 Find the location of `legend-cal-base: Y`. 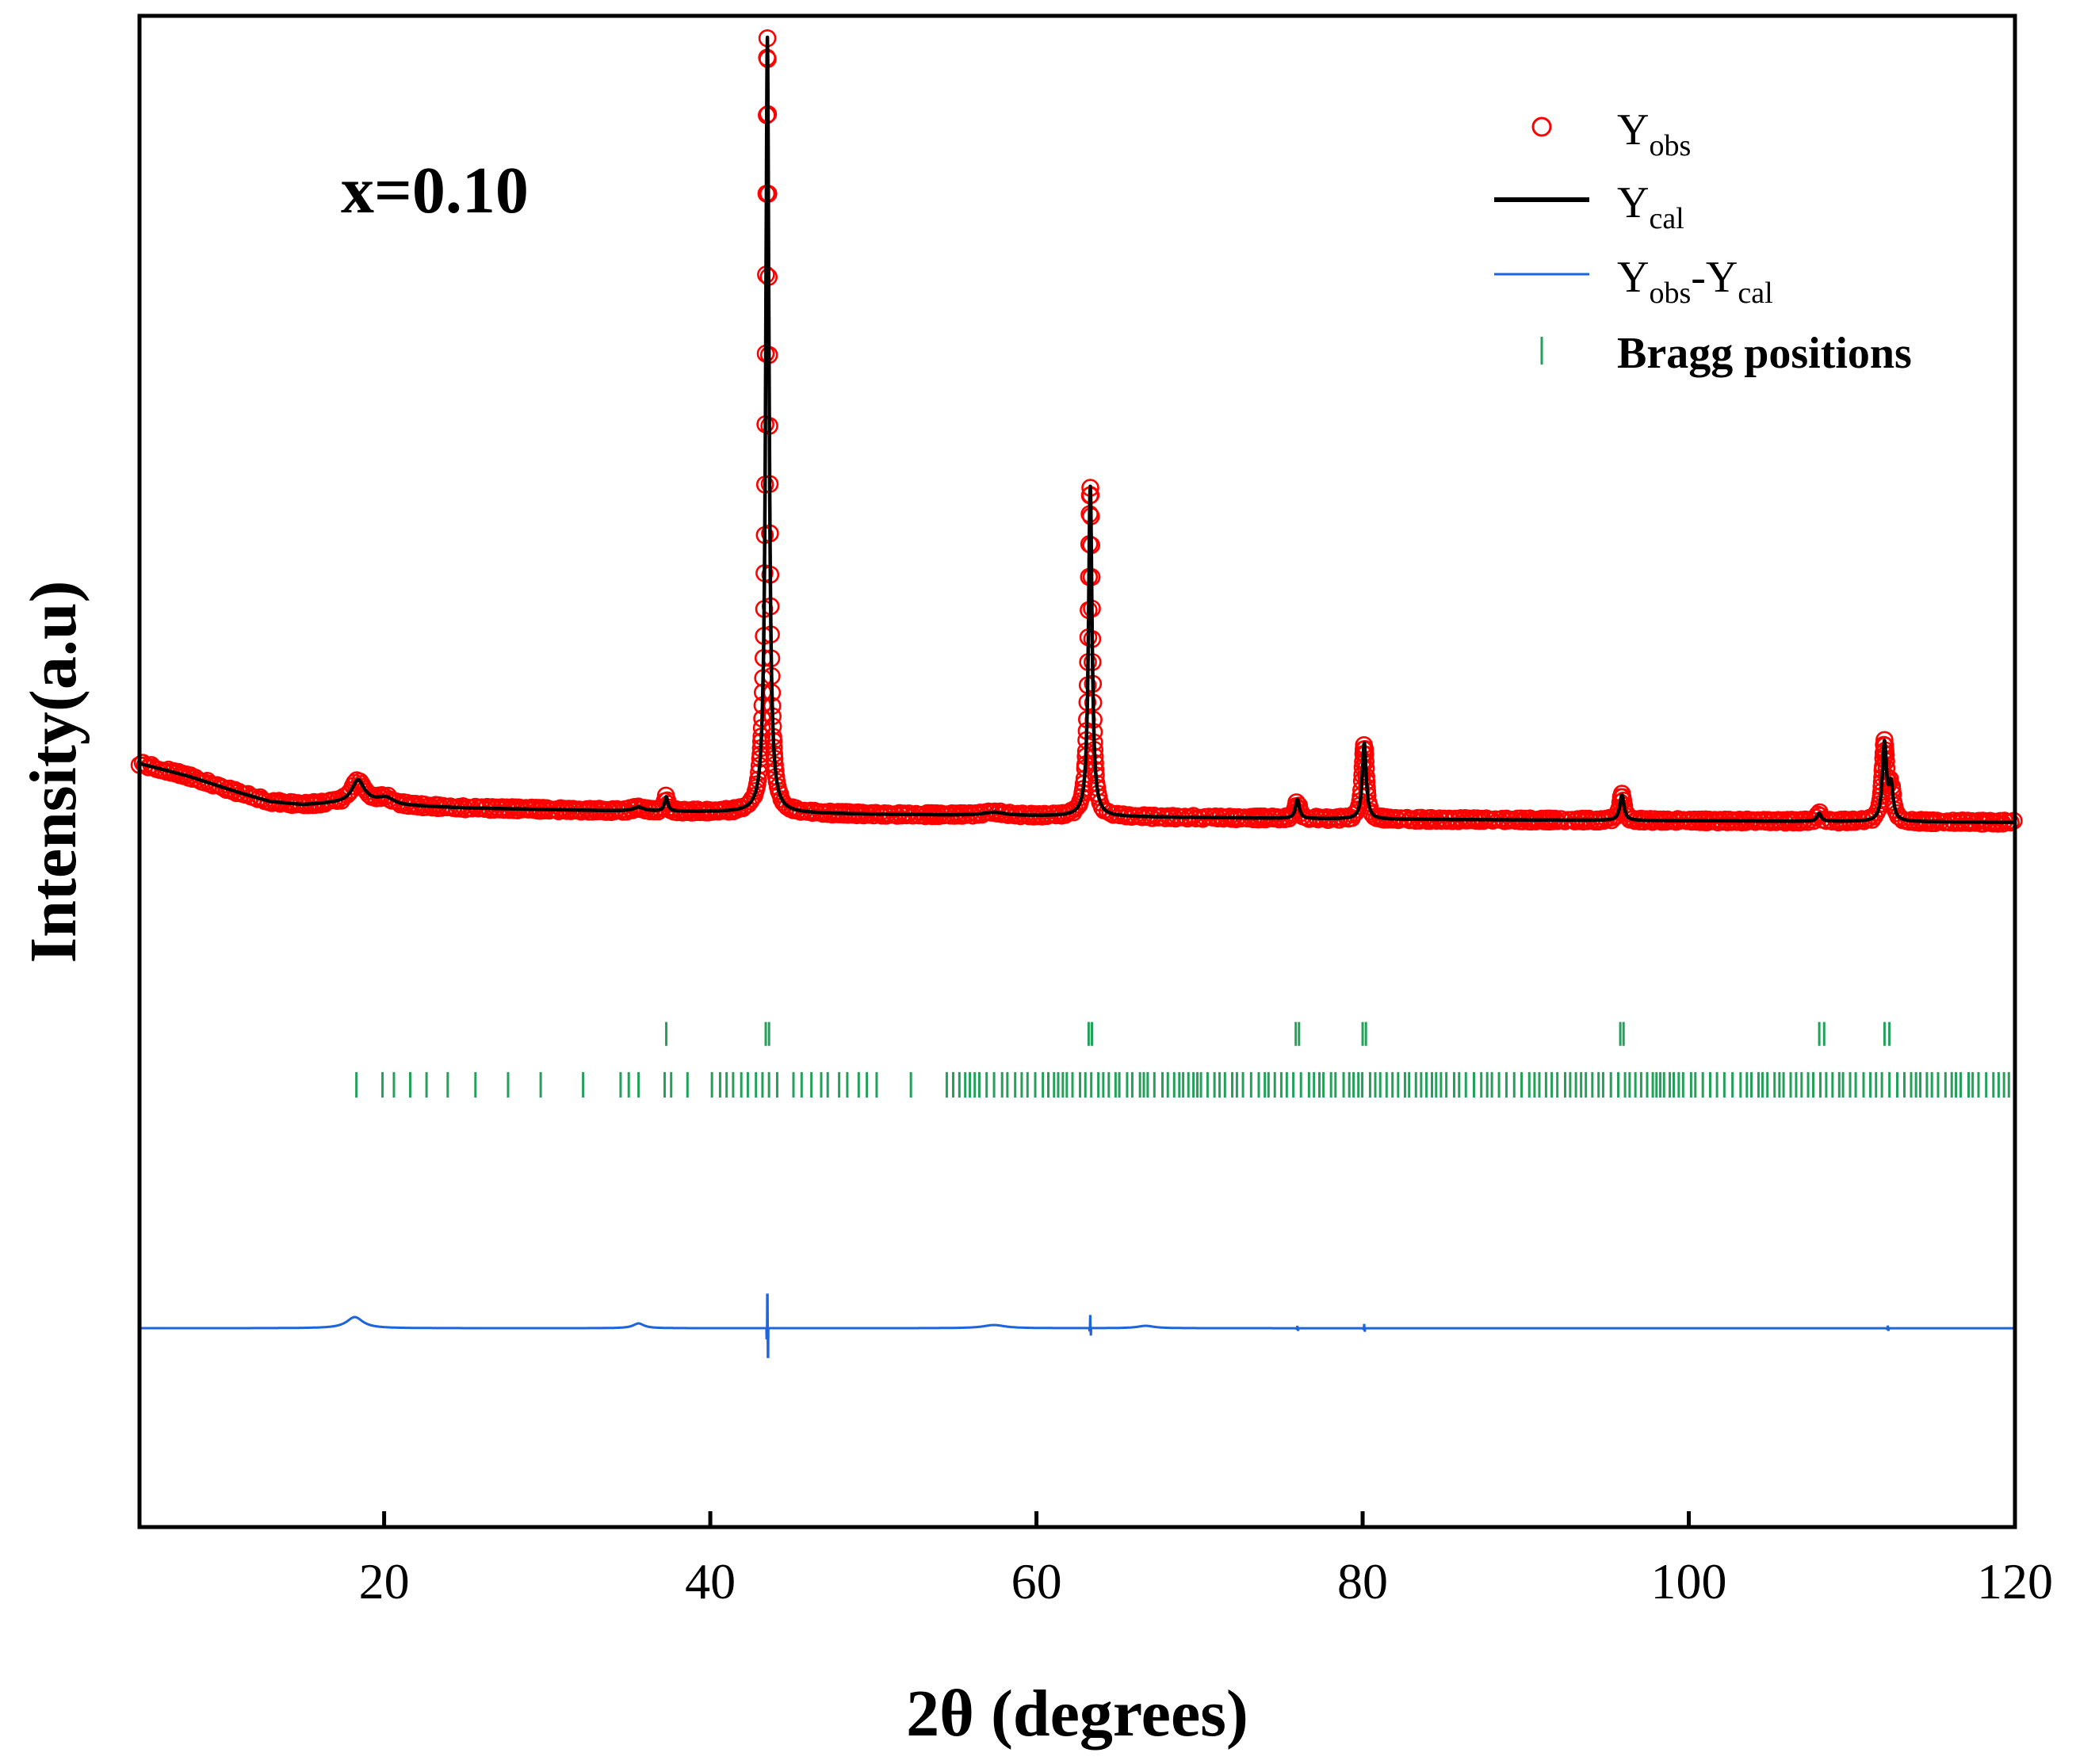

legend-cal-base: Y is located at coordinates (1633, 202).